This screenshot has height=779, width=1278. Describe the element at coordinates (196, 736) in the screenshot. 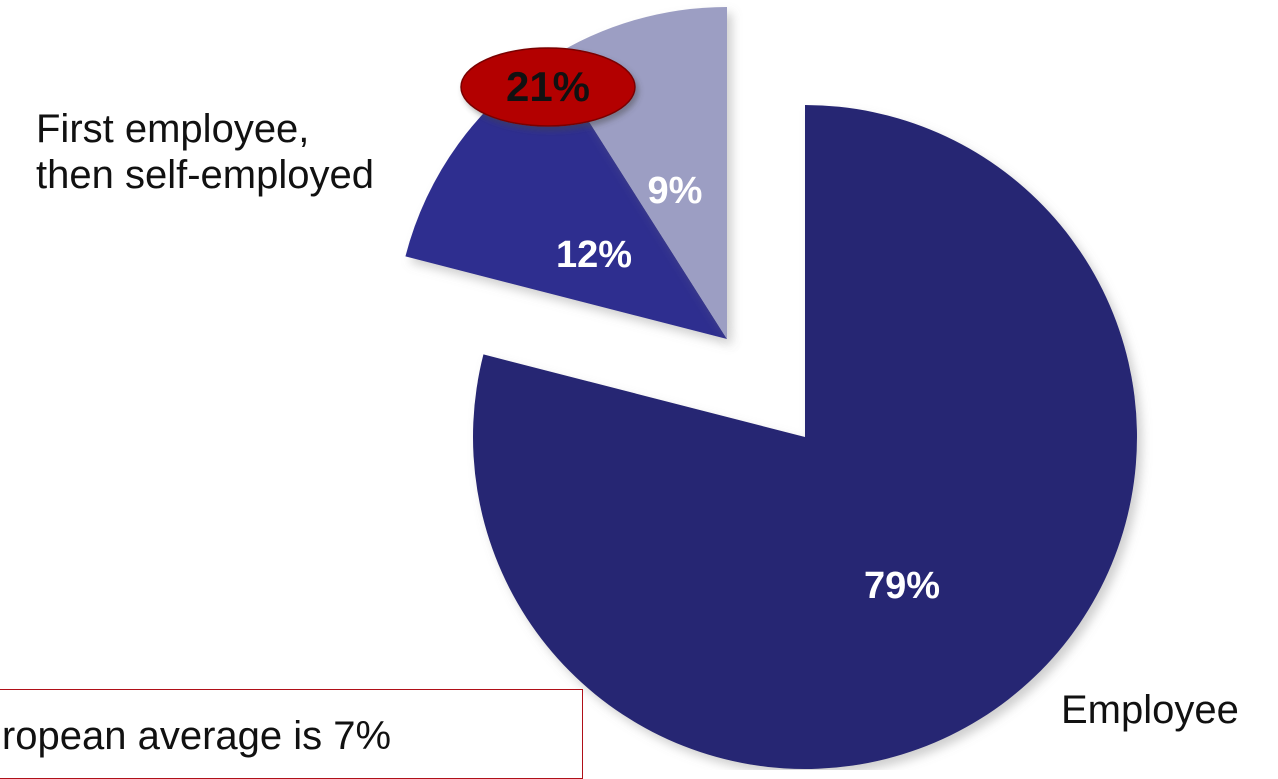

I see `note-text: European average is 7%` at that location.